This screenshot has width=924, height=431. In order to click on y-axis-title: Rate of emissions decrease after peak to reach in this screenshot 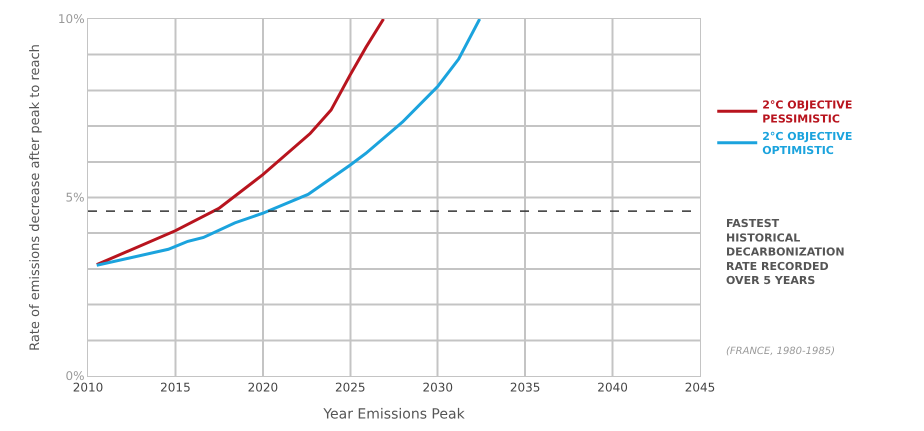, I will do `click(35, 197)`.